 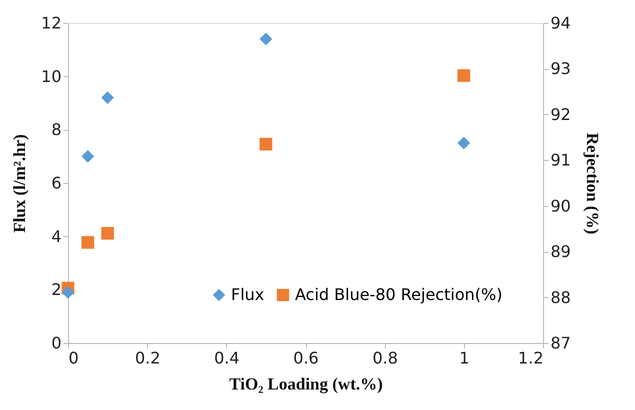 What do you see at coordinates (560, 114) in the screenshot?
I see `y2-tick-label: 92` at bounding box center [560, 114].